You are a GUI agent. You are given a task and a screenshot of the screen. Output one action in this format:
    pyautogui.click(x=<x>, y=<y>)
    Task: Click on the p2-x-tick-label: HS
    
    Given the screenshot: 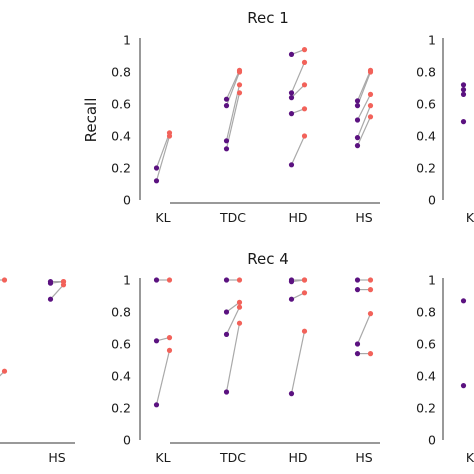 What is the action you would take?
    pyautogui.click(x=363, y=457)
    